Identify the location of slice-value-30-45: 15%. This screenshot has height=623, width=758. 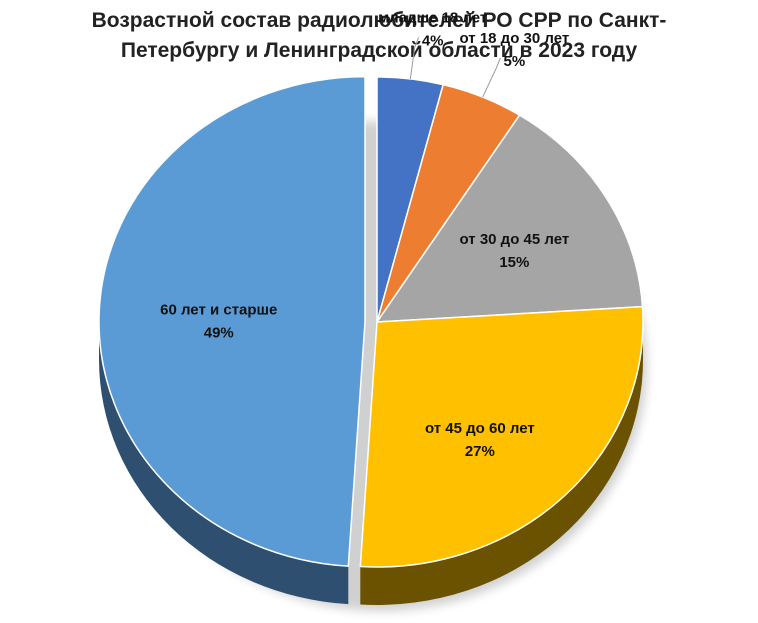
(514, 262).